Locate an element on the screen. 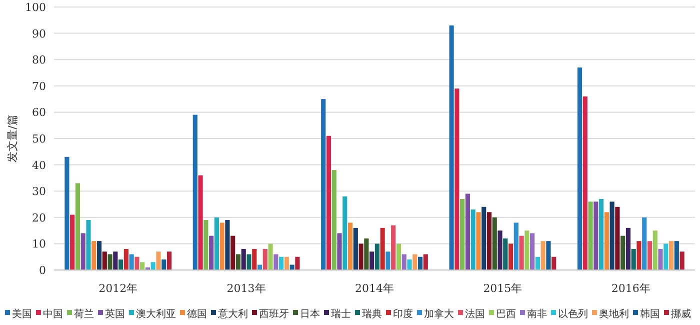 Image resolution: width=700 pixels, height=325 pixels. y-tick-label: 90 is located at coordinates (39, 33).